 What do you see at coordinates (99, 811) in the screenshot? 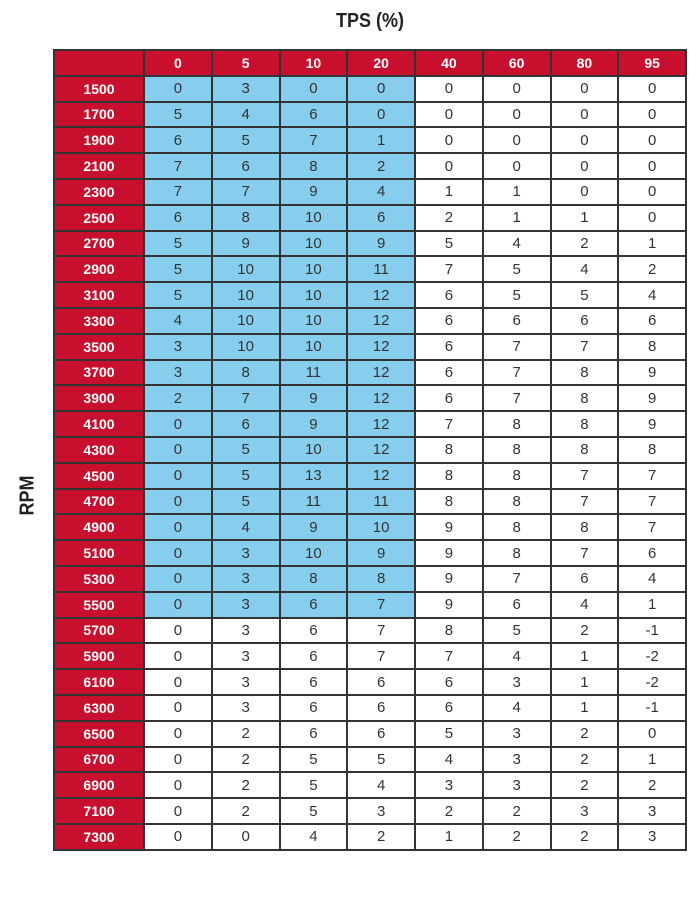
I see `row-header-rpm-7100: 7100` at bounding box center [99, 811].